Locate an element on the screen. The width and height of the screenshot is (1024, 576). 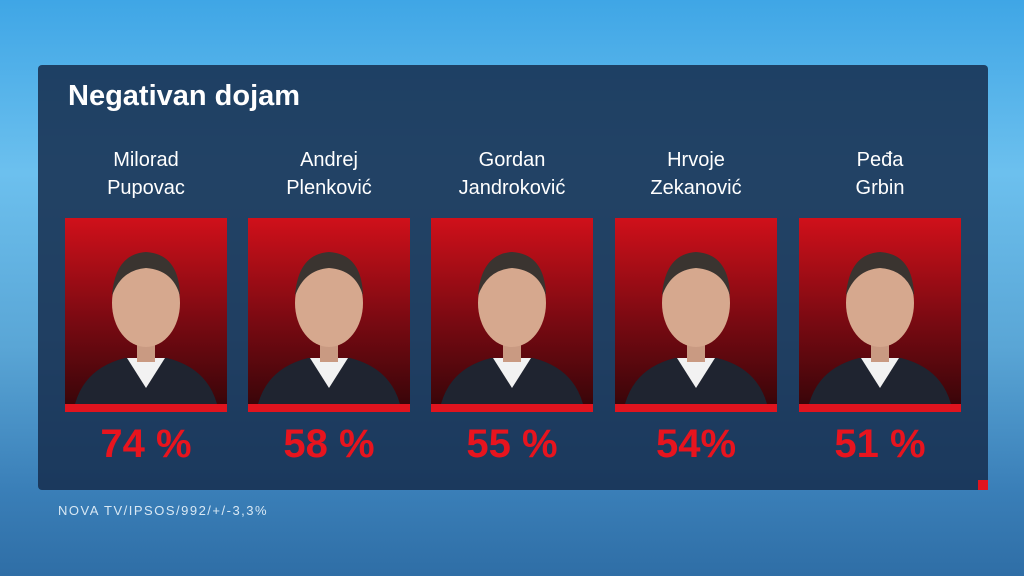
person-last-name: Grbin is located at coordinates (880, 188).